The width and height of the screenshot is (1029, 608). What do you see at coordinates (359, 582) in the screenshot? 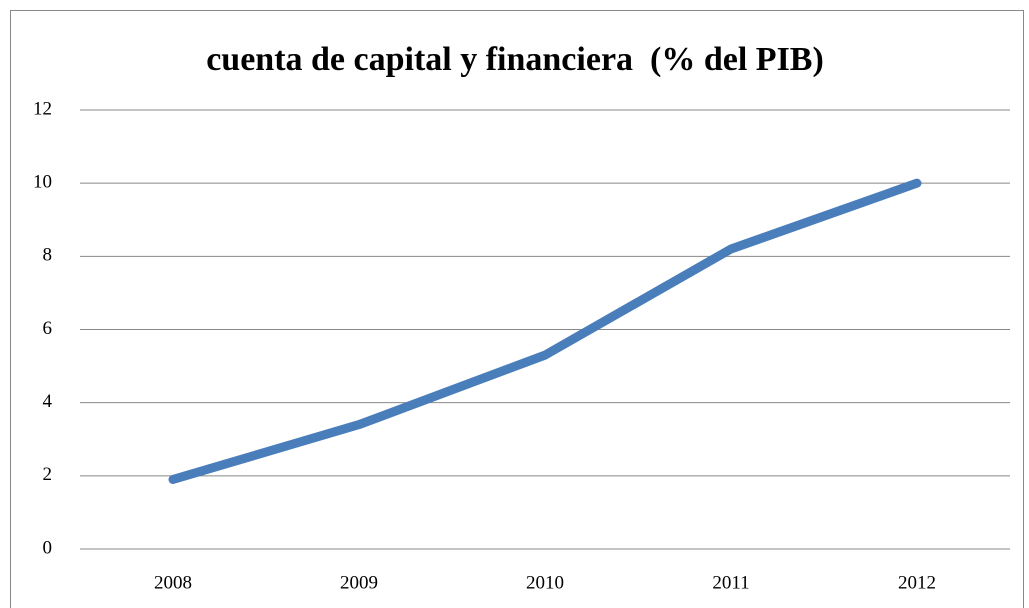
I see `x-tick-label: 2009` at bounding box center [359, 582].